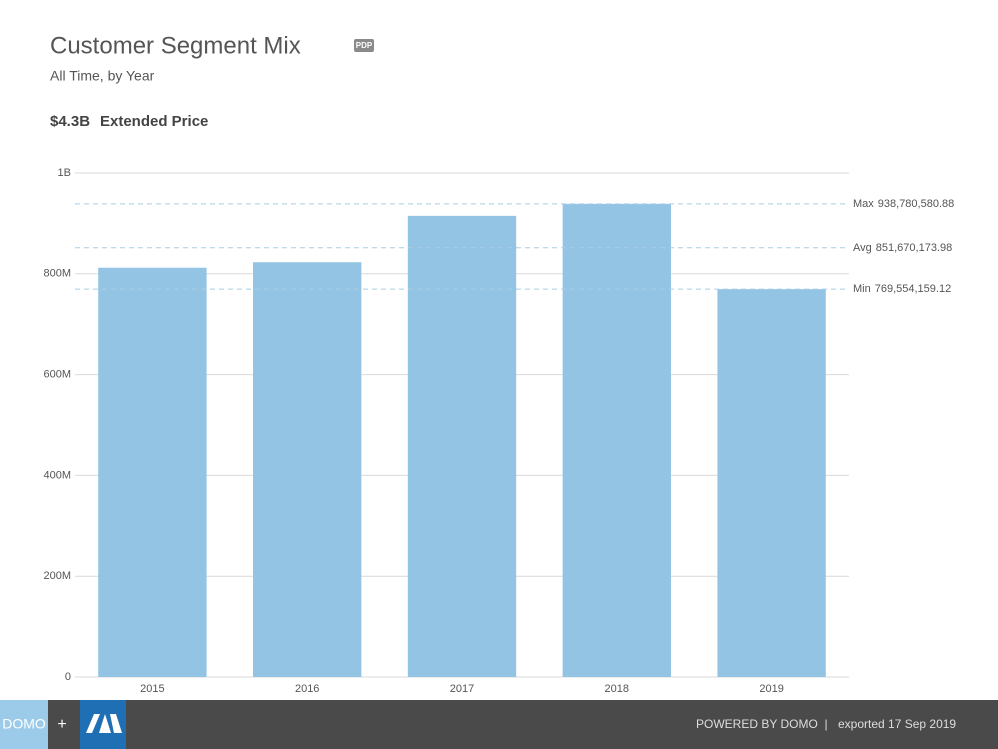 The width and height of the screenshot is (998, 749). I want to click on summary-value: $4.3B, so click(70, 121).